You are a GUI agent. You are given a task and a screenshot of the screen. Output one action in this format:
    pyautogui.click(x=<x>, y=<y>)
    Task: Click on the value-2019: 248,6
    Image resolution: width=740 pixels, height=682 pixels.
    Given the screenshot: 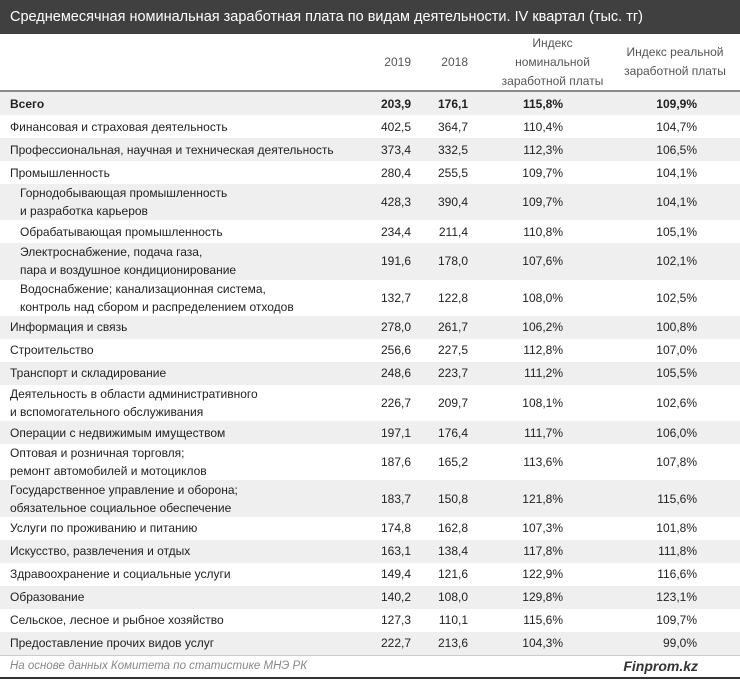 What is the action you would take?
    pyautogui.click(x=395, y=373)
    